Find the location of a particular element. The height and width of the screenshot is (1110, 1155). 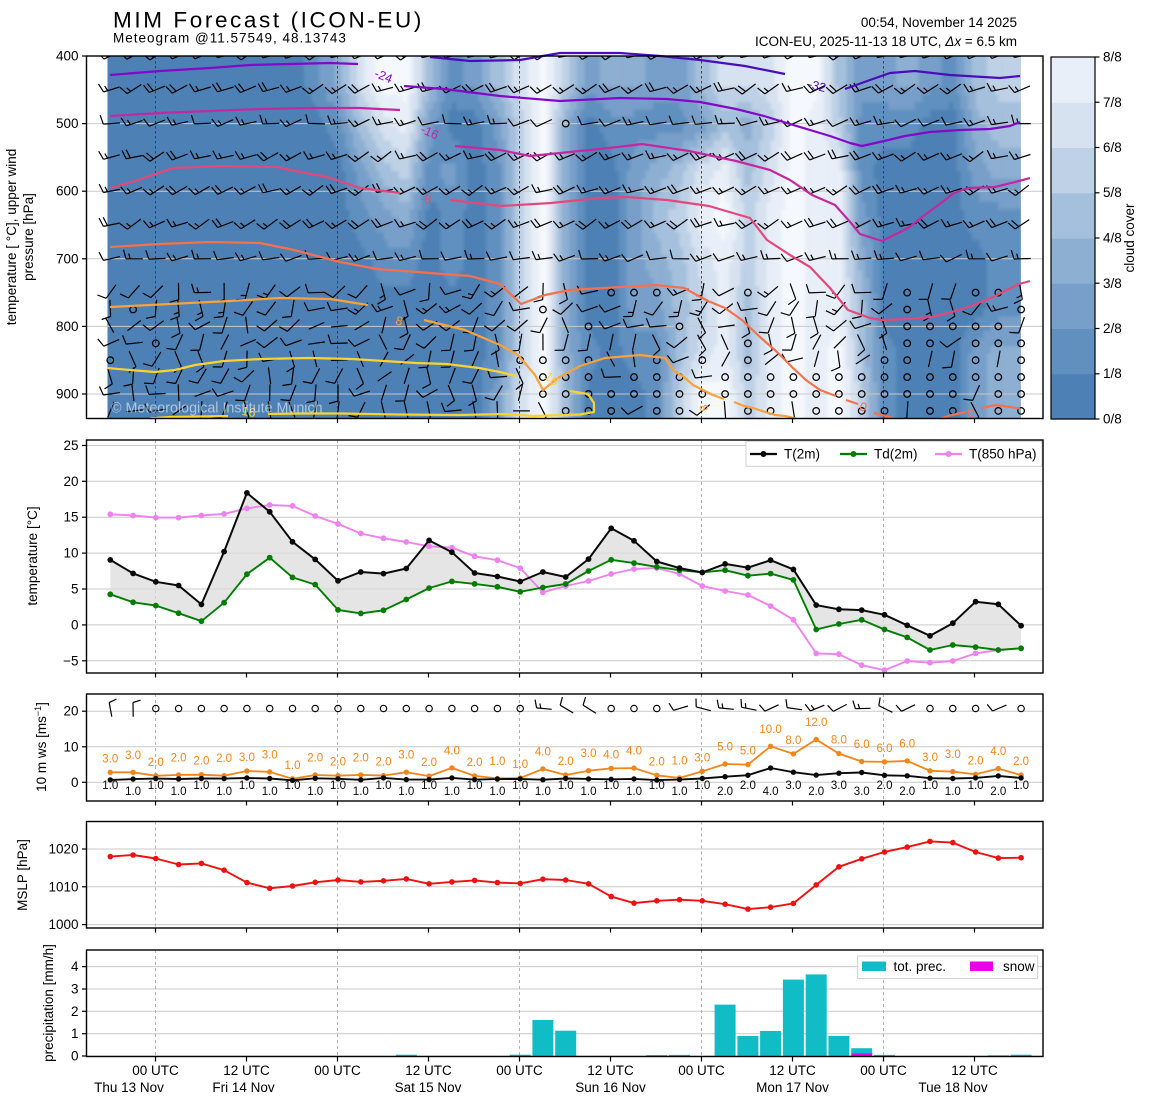

svg-text: -24 is located at coordinates (383, 76).